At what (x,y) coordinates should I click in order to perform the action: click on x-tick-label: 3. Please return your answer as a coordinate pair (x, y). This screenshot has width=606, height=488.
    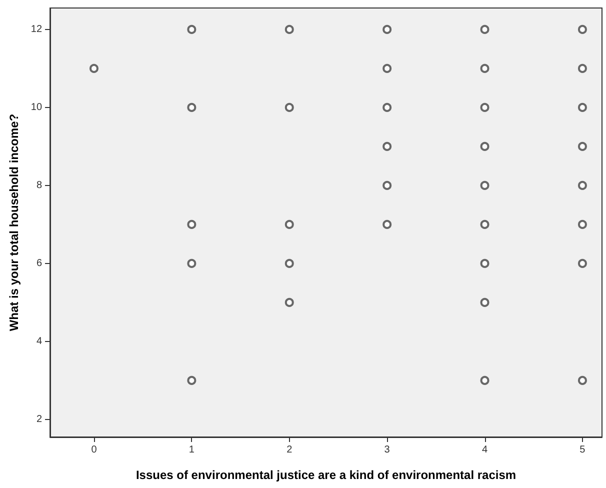
    Looking at the image, I should click on (387, 450).